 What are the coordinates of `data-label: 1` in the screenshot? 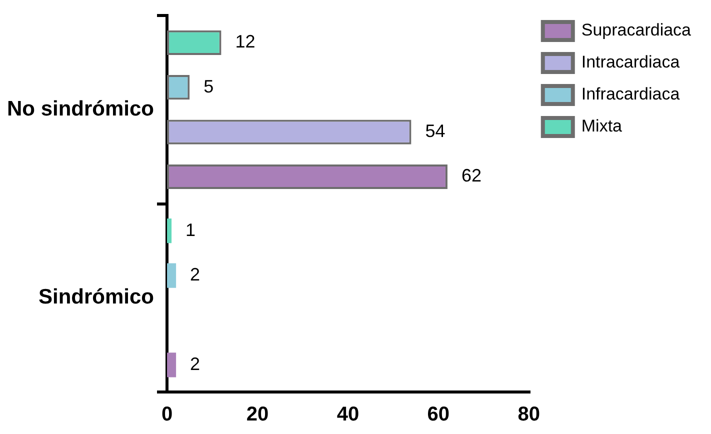 It's located at (191, 230).